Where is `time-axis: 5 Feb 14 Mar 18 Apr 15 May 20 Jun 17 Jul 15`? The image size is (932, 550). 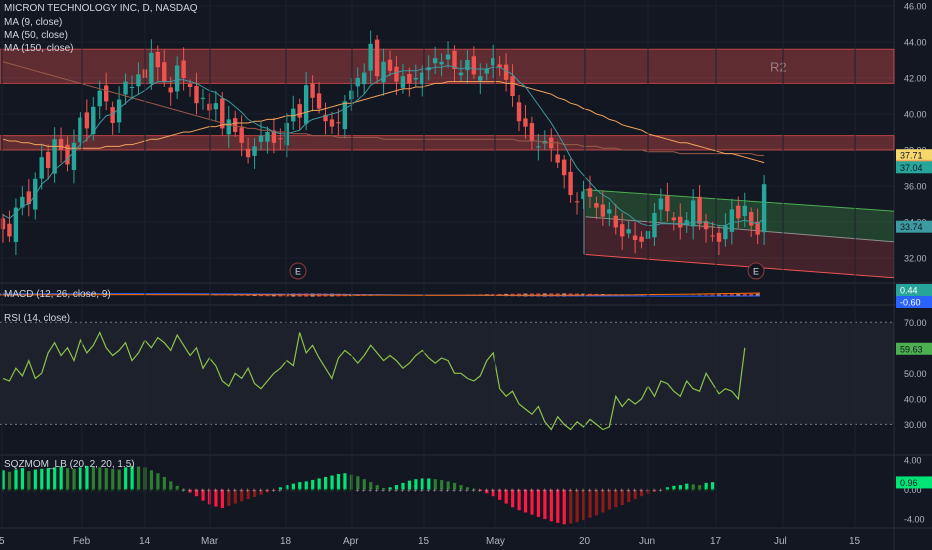 time-axis: 5 Feb 14 Mar 18 Apr 15 May 20 Jun 17 Jul 15 is located at coordinates (430, 541).